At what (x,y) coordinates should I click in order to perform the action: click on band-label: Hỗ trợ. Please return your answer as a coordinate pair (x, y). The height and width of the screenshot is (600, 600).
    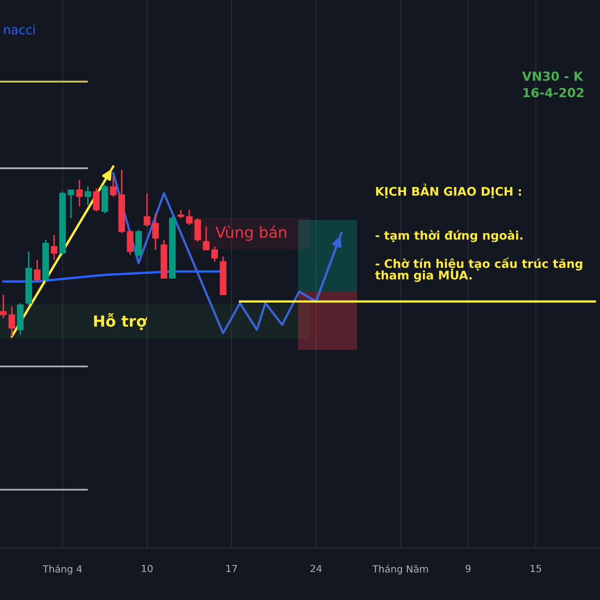
    Looking at the image, I should click on (120, 321).